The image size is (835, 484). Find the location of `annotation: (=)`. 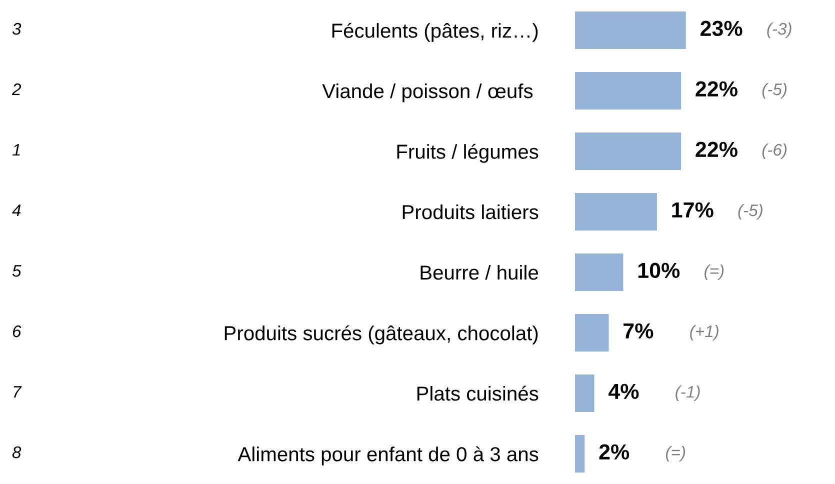

annotation: (=) is located at coordinates (676, 454).